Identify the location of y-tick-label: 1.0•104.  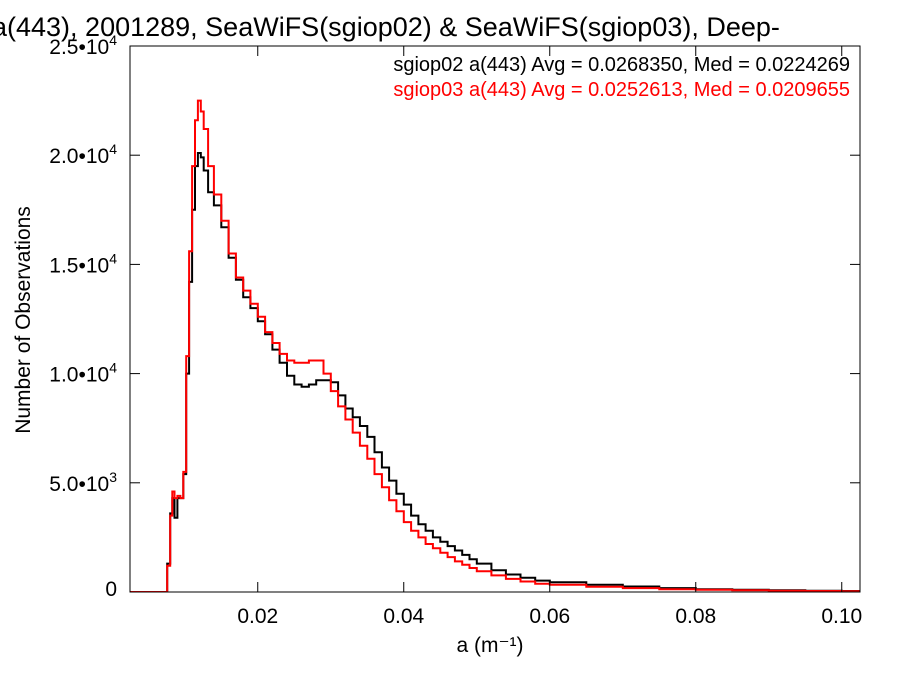
(83, 373).